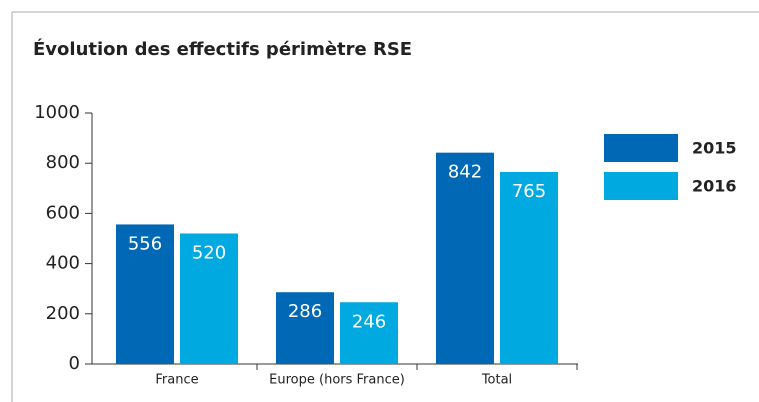 Image resolution: width=759 pixels, height=402 pixels. What do you see at coordinates (337, 380) in the screenshot?
I see `x-tick-label: Europe (hors France)` at bounding box center [337, 380].